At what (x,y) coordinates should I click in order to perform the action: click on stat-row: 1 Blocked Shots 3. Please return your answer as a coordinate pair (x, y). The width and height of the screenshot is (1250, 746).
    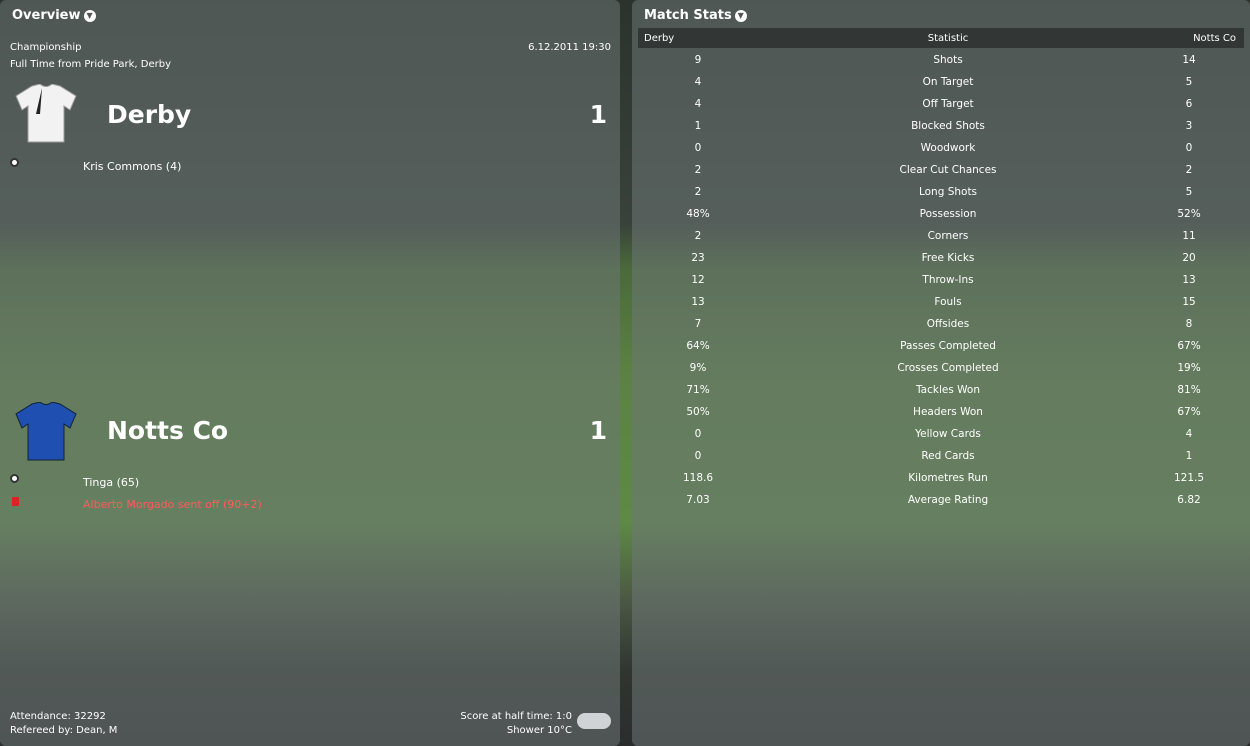
    Looking at the image, I should click on (941, 126).